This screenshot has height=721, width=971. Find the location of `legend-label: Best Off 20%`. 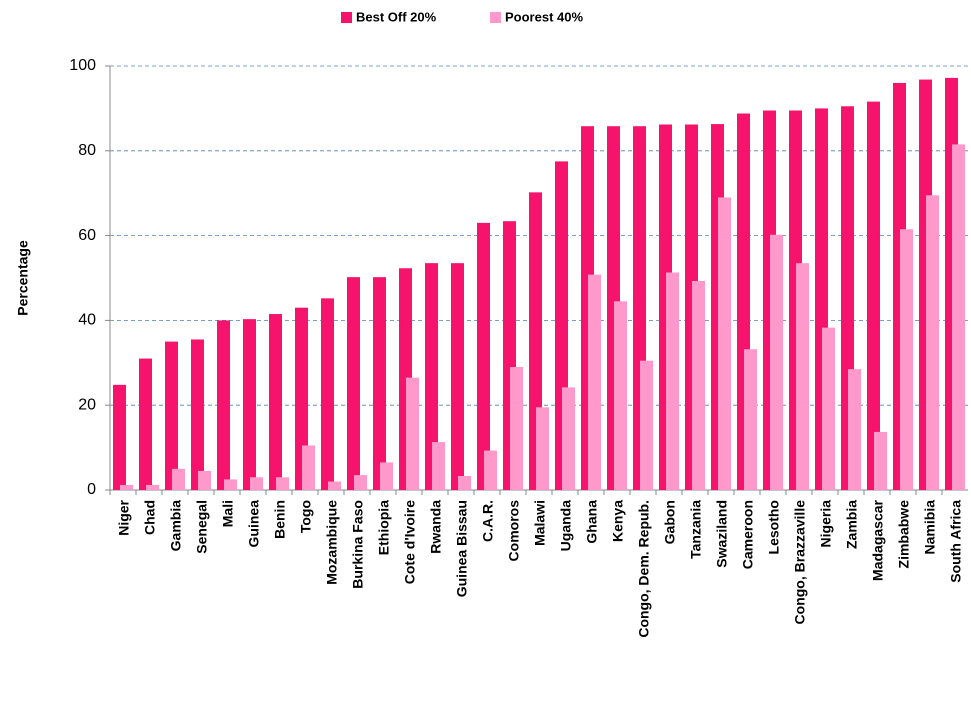

legend-label: Best Off 20% is located at coordinates (396, 16).